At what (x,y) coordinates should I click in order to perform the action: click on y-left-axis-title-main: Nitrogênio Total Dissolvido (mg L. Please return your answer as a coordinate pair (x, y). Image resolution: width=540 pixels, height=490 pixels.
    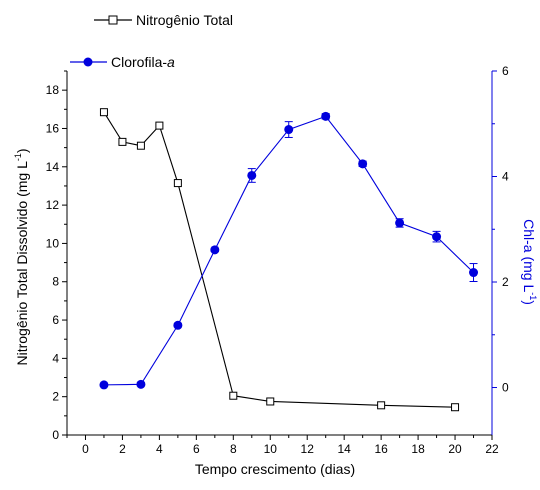
    Looking at the image, I should click on (22, 263).